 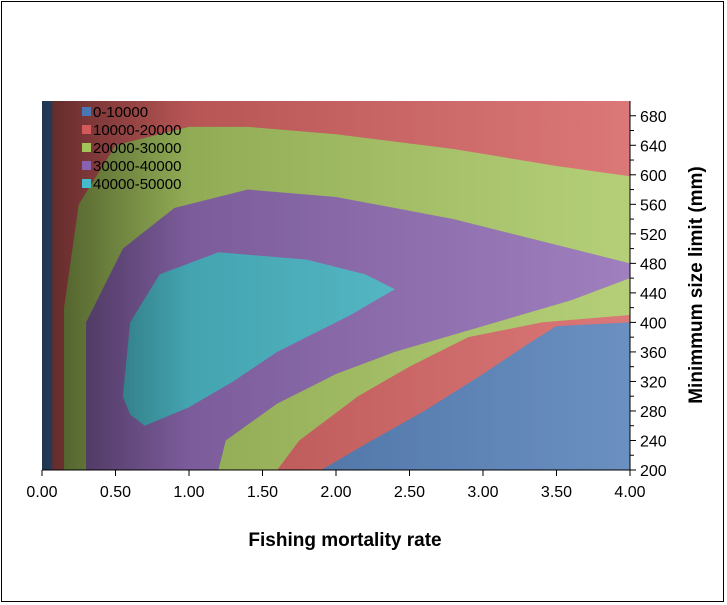 What do you see at coordinates (137, 166) in the screenshot?
I see `legend-label: 30000-40000` at bounding box center [137, 166].